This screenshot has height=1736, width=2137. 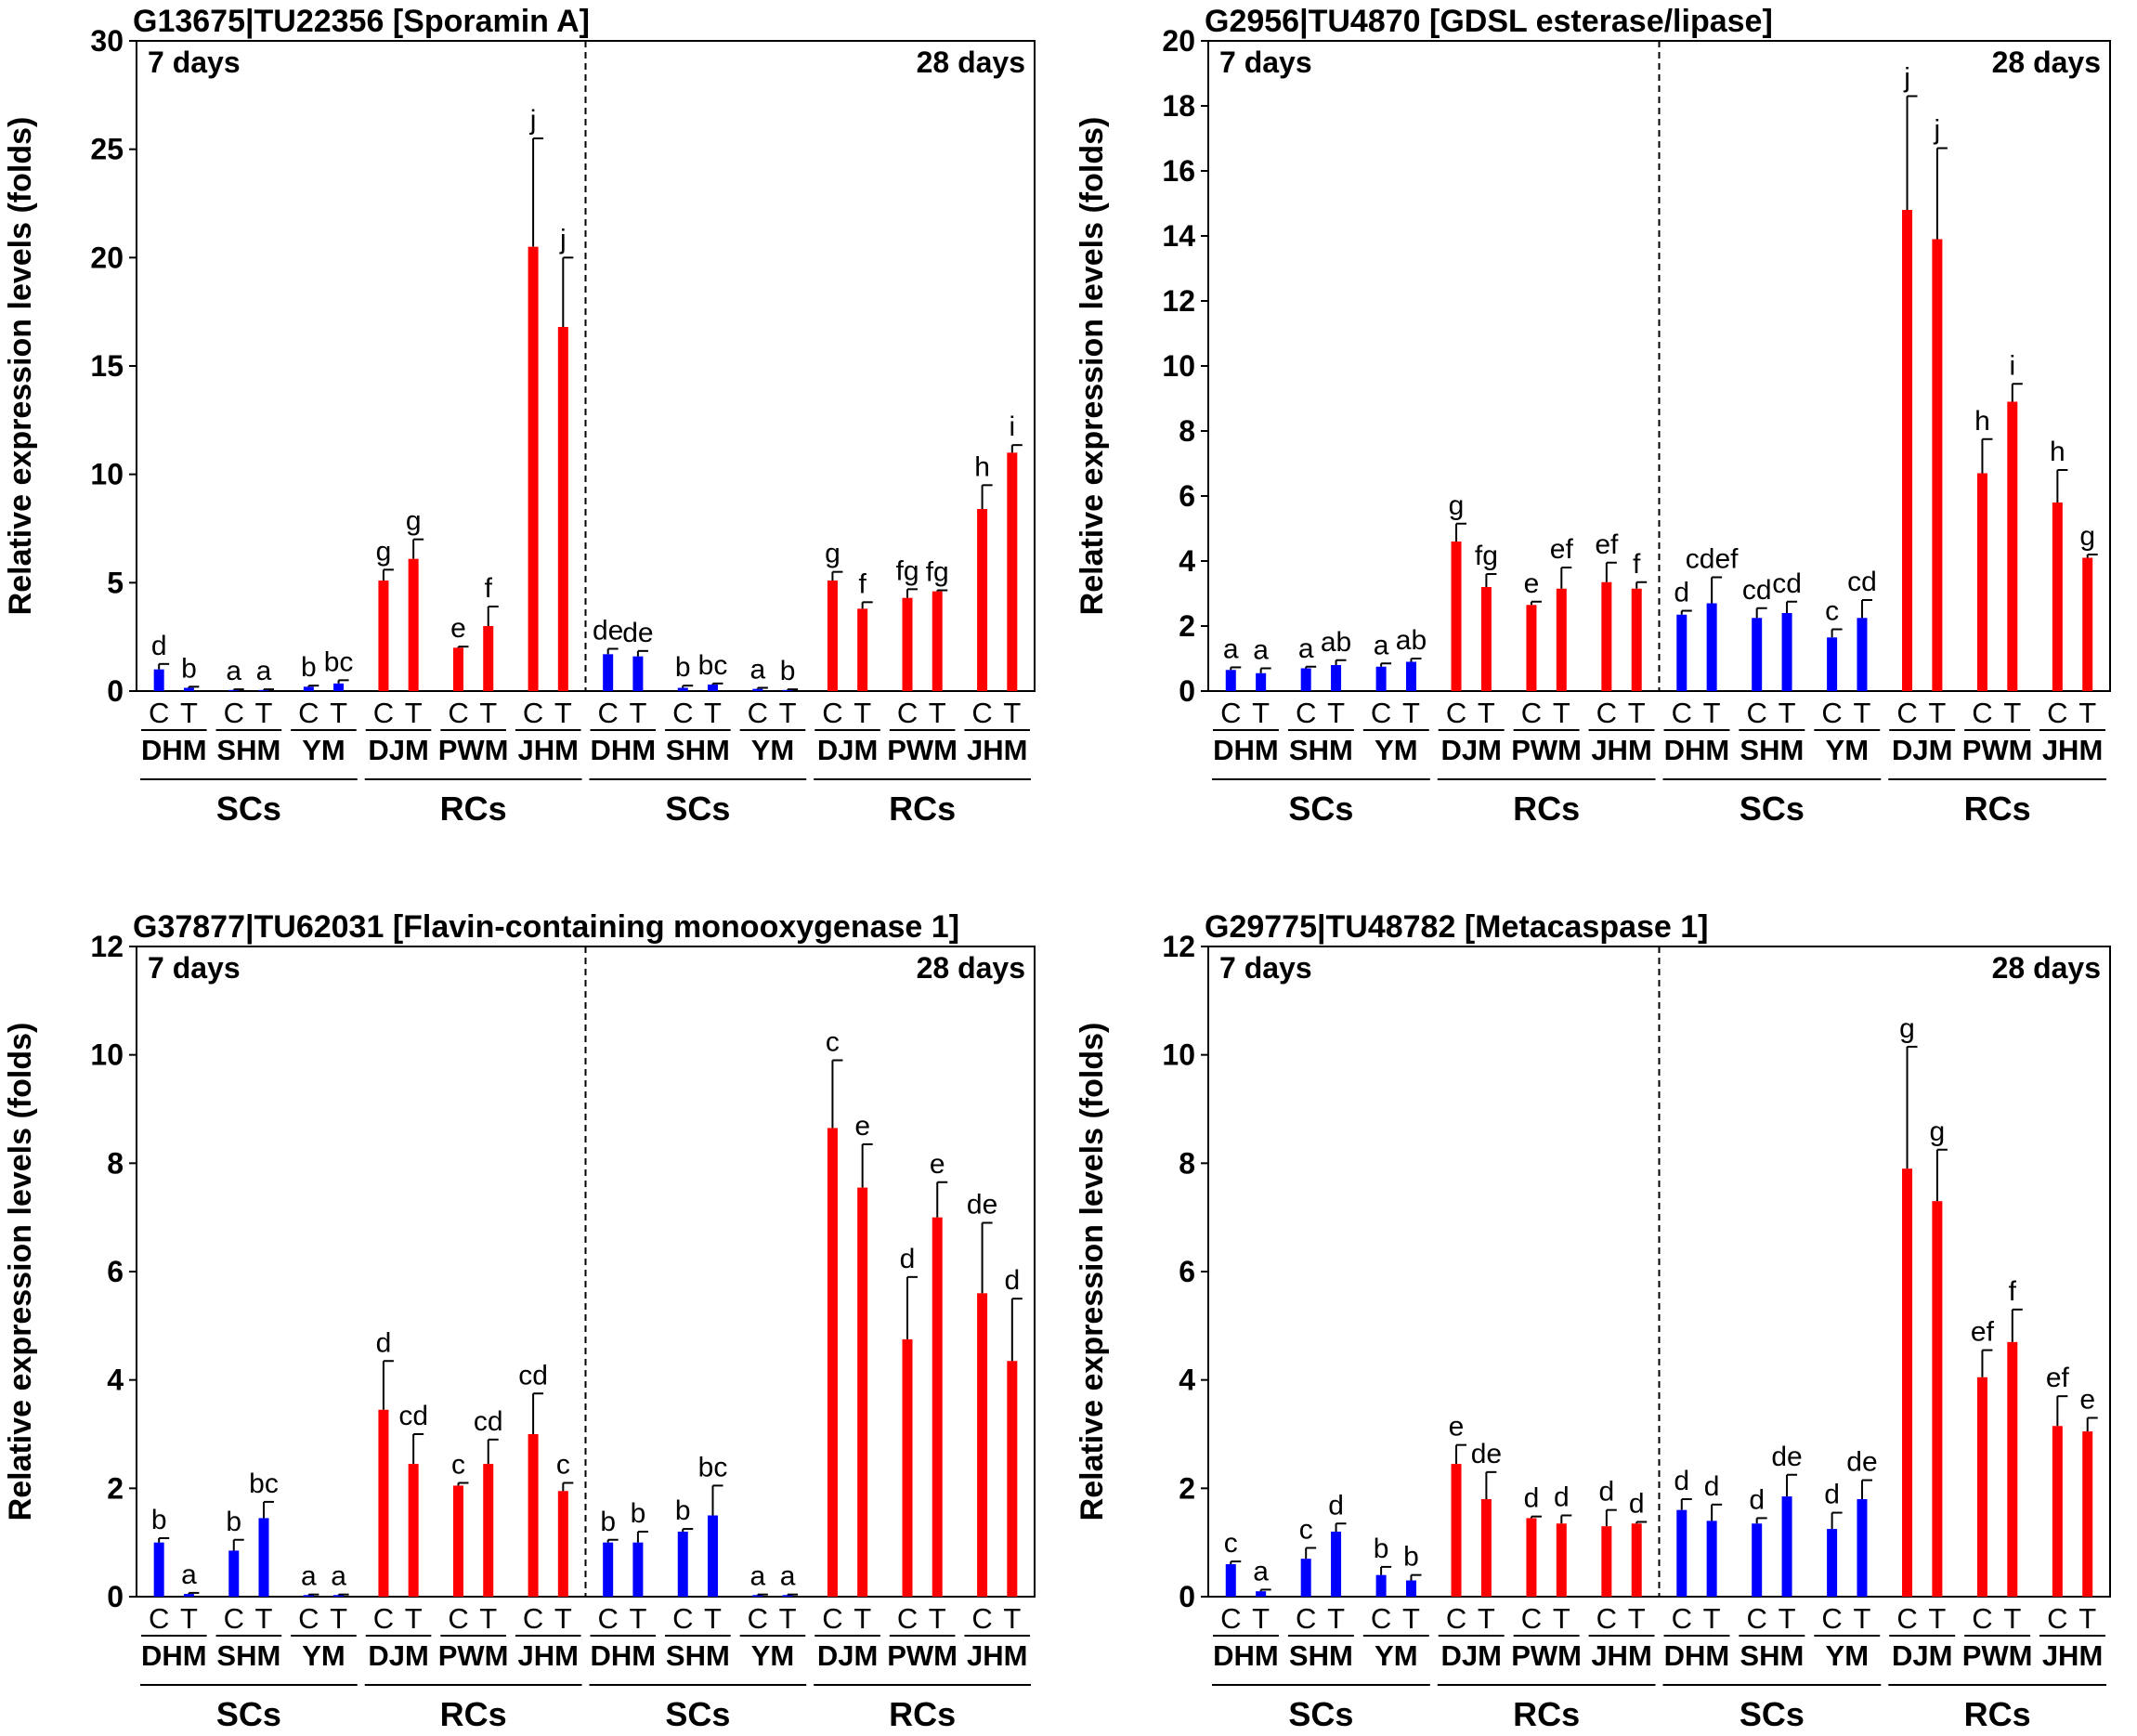 What do you see at coordinates (1546, 1656) in the screenshot?
I see `group-label: PWM` at bounding box center [1546, 1656].